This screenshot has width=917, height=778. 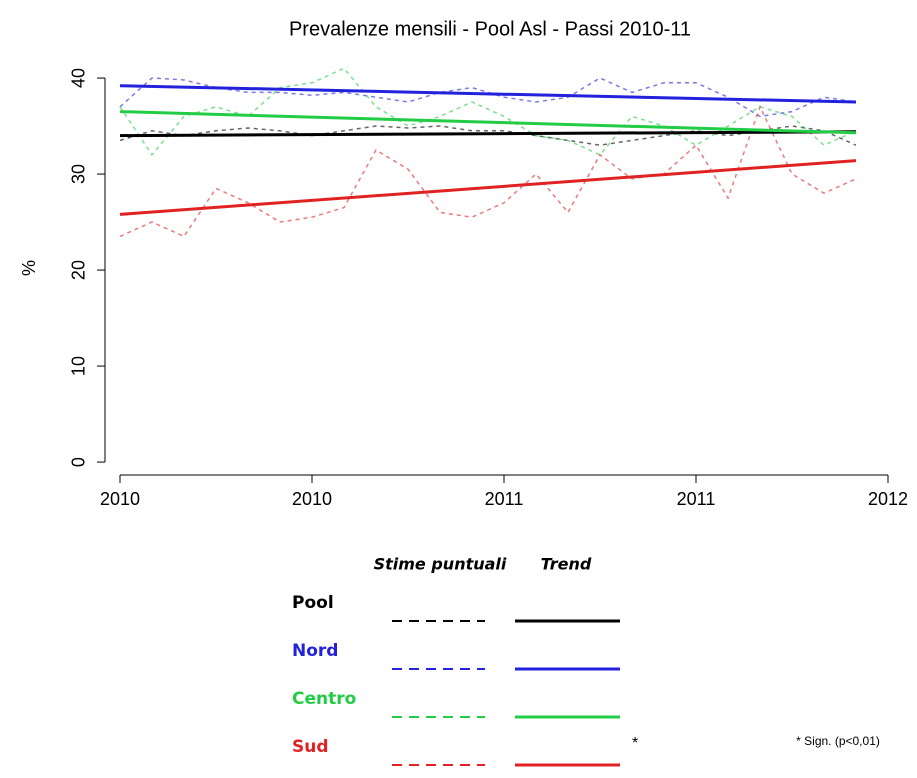 What do you see at coordinates (888, 499) in the screenshot?
I see `x-tick-label: 2012` at bounding box center [888, 499].